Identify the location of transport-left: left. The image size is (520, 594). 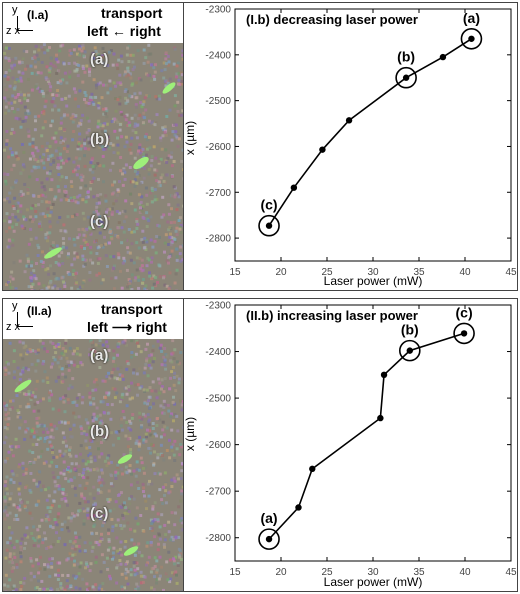
(97, 31).